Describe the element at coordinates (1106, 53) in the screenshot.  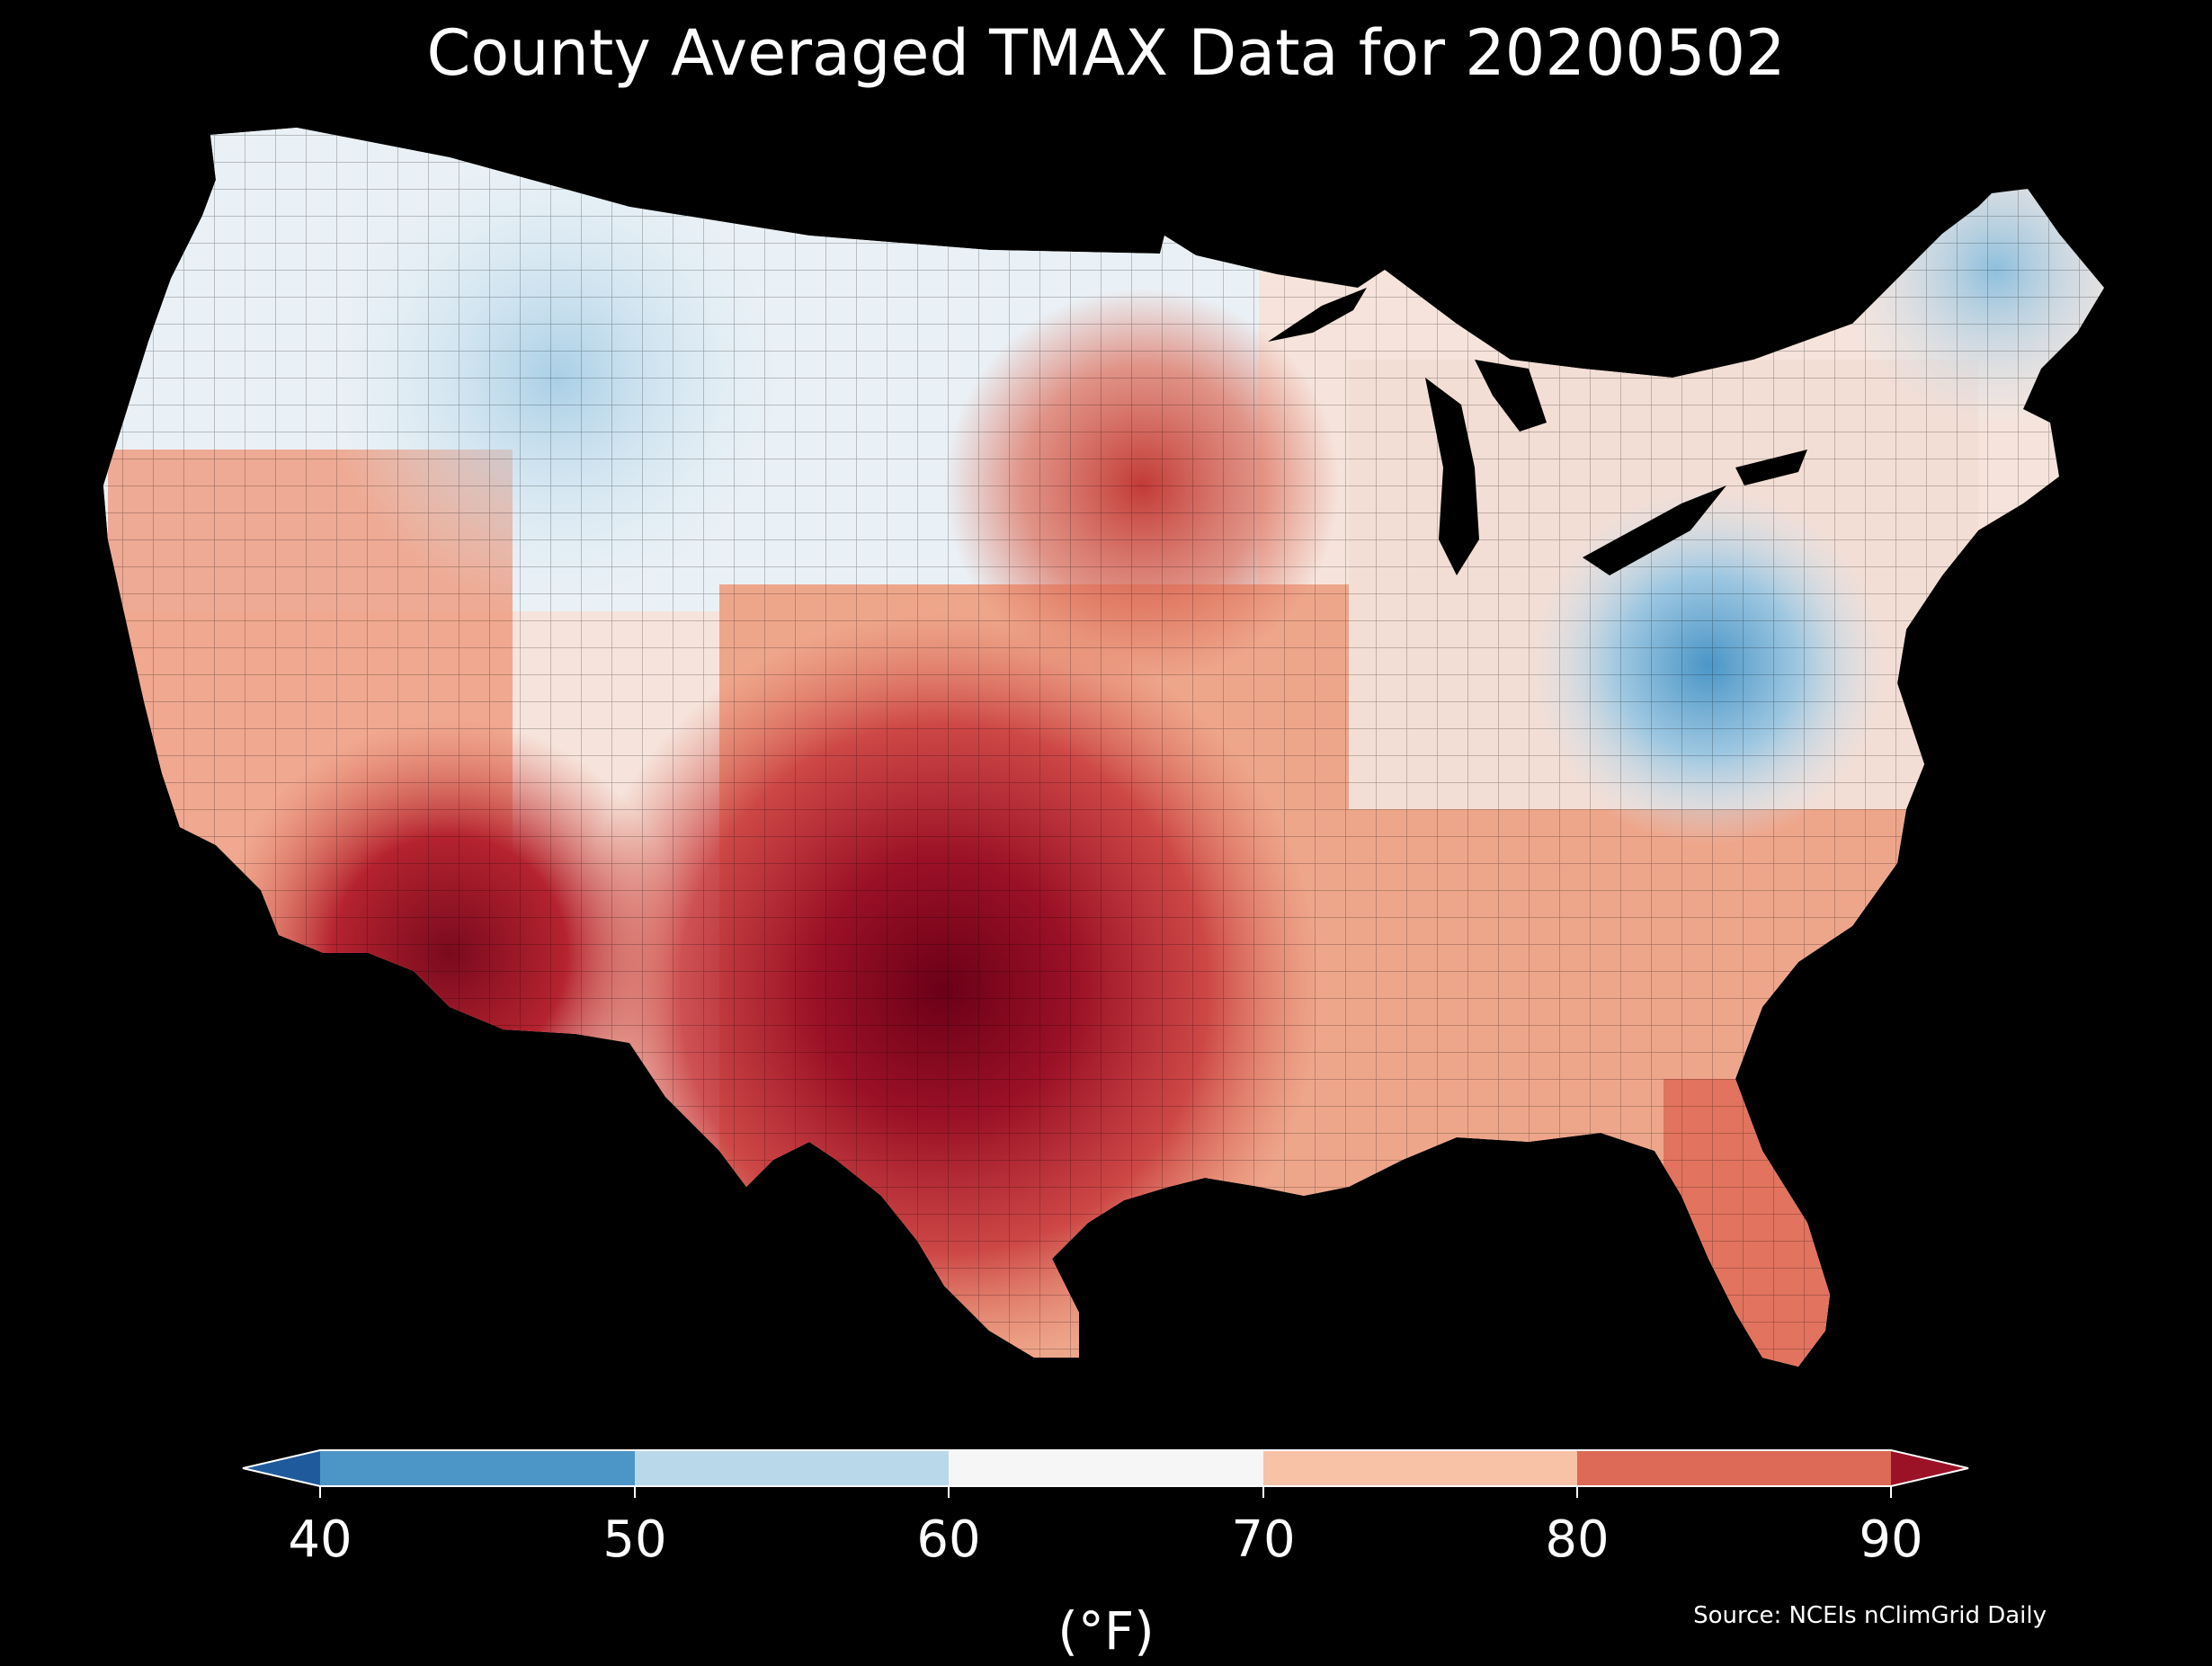
I see `map-title: County Averaged TMAX Data for 20200502` at that location.